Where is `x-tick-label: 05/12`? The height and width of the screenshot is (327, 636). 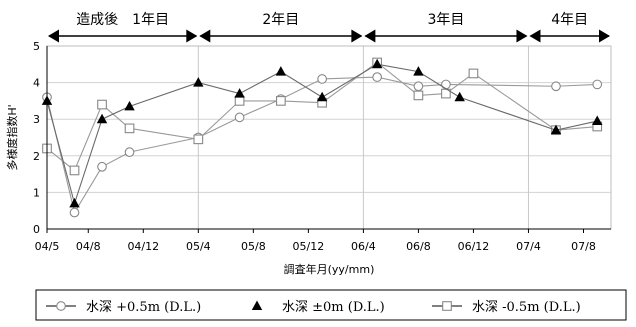 x-tick-label: 05/12 is located at coordinates (309, 246).